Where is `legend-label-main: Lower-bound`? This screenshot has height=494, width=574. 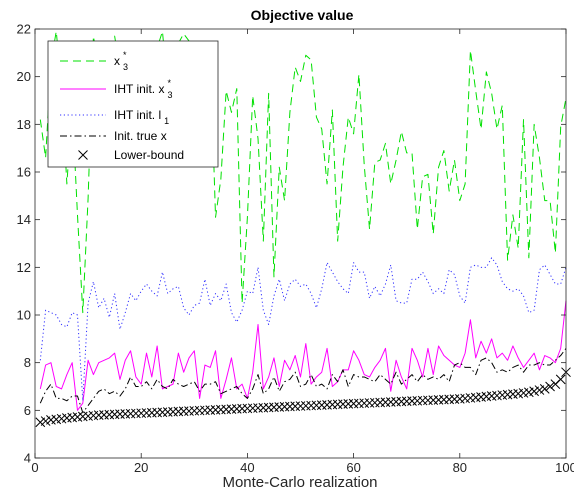
legend-label-main: Lower-bound is located at coordinates (149, 155).